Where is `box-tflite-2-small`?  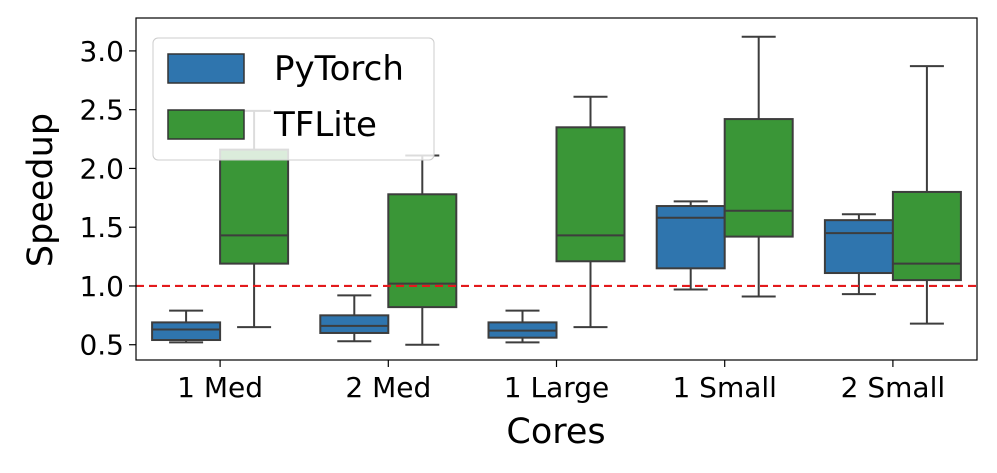
box-tflite-2-small is located at coordinates (926, 195).